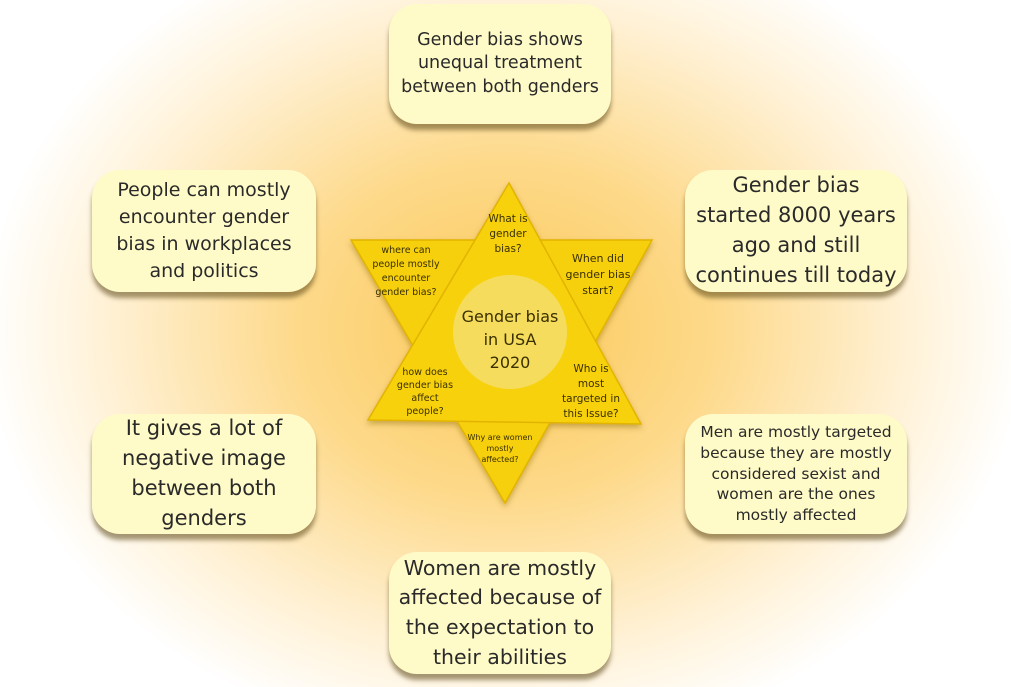 This screenshot has width=1011, height=687. Describe the element at coordinates (424, 398) in the screenshot. I see `question-bottom-left-line: affect` at that location.